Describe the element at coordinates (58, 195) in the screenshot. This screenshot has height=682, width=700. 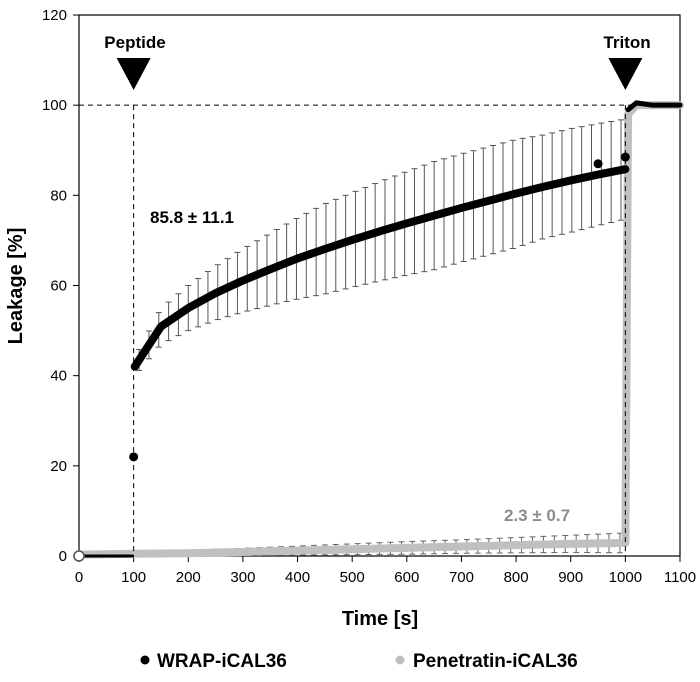
I see `y-tick-label: 80` at that location.